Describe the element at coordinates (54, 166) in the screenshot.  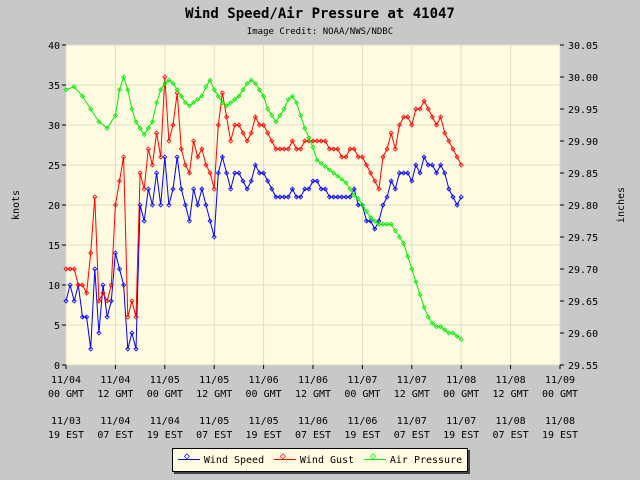
I see `left-tick-label: 25` at that location.